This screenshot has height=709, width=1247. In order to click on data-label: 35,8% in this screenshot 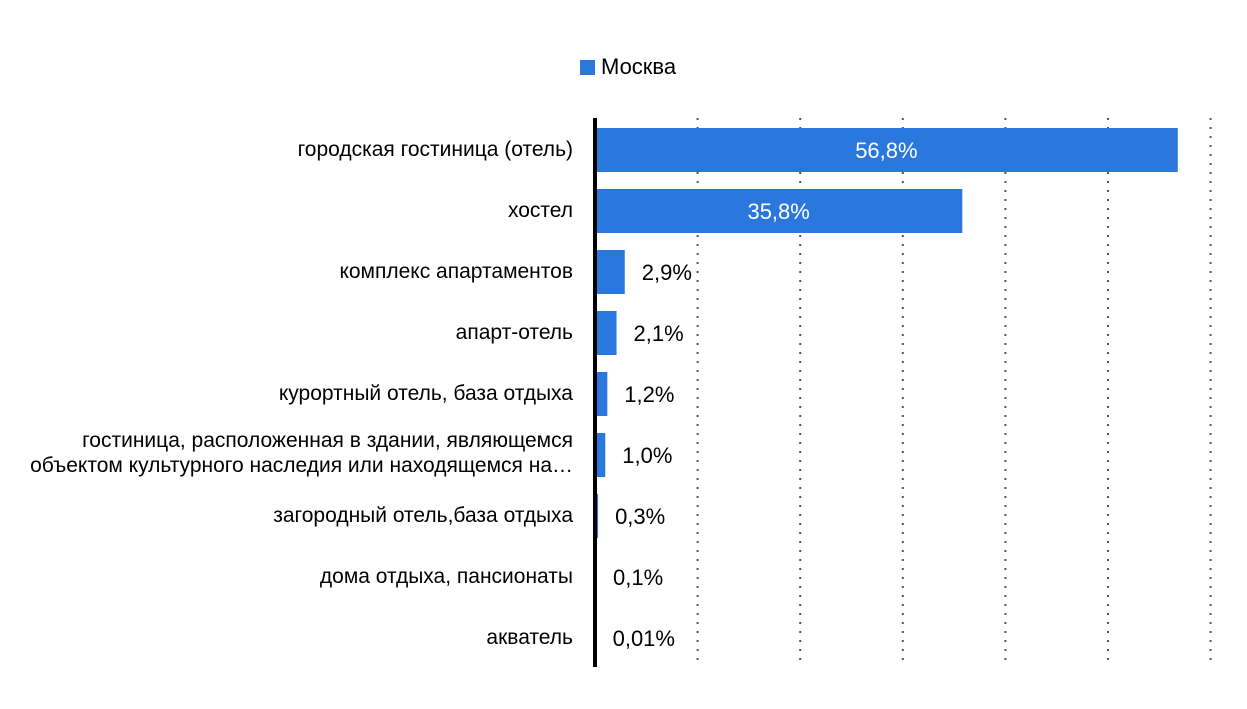, I will do `click(778, 211)`.